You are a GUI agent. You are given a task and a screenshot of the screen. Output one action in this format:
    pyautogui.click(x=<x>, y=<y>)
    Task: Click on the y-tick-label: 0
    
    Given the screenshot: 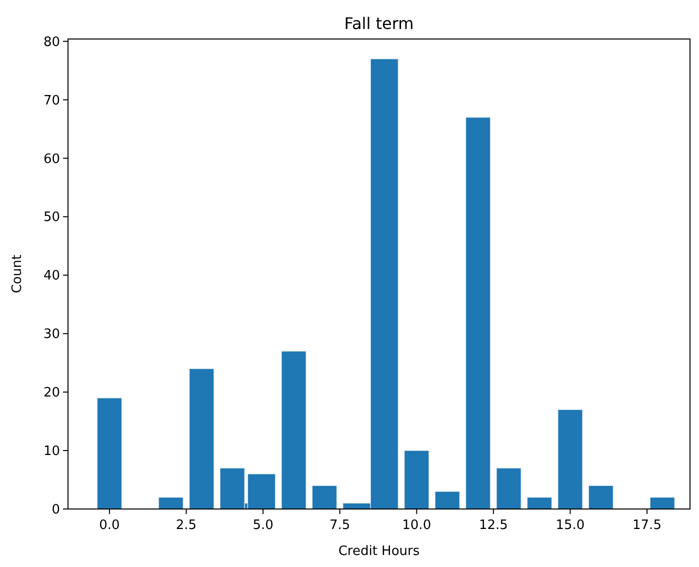 What is the action you would take?
    pyautogui.click(x=56, y=510)
    